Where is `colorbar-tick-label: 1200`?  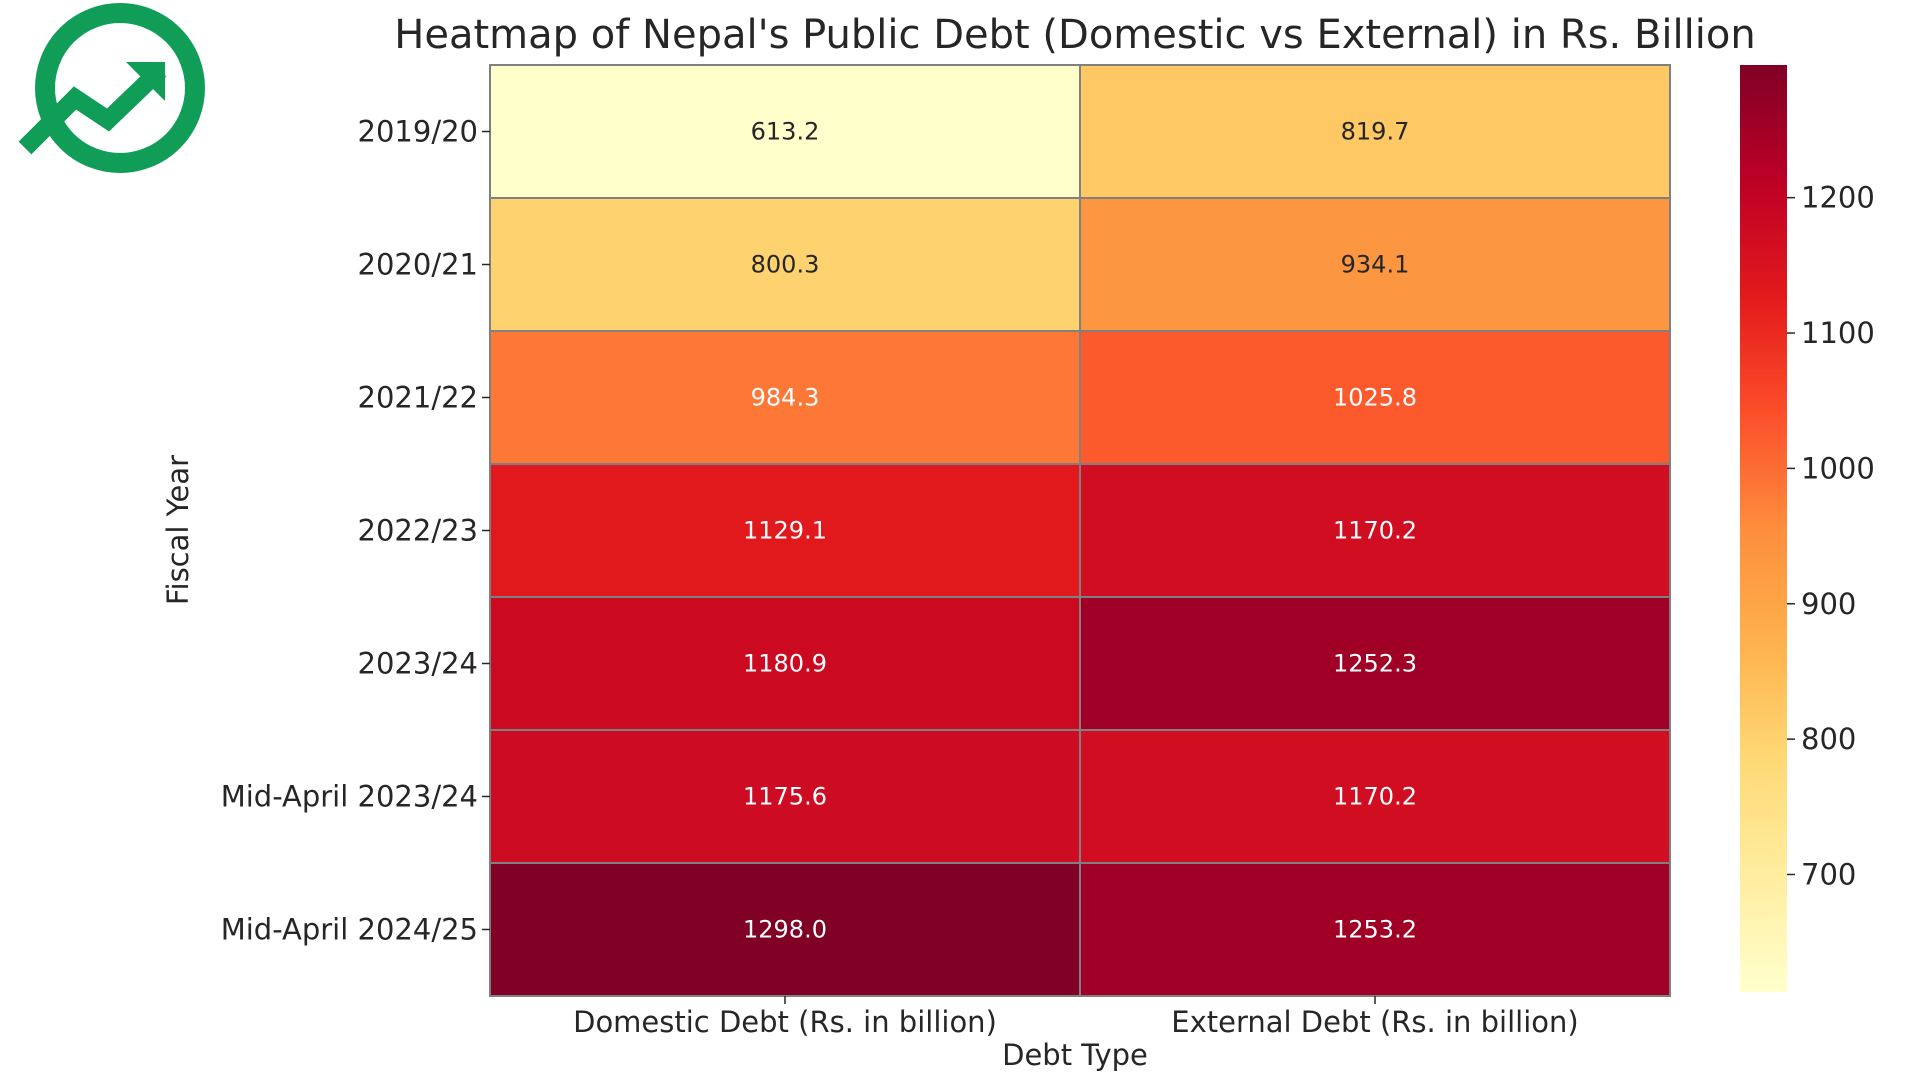
colorbar-tick-label: 1200 is located at coordinates (1838, 198).